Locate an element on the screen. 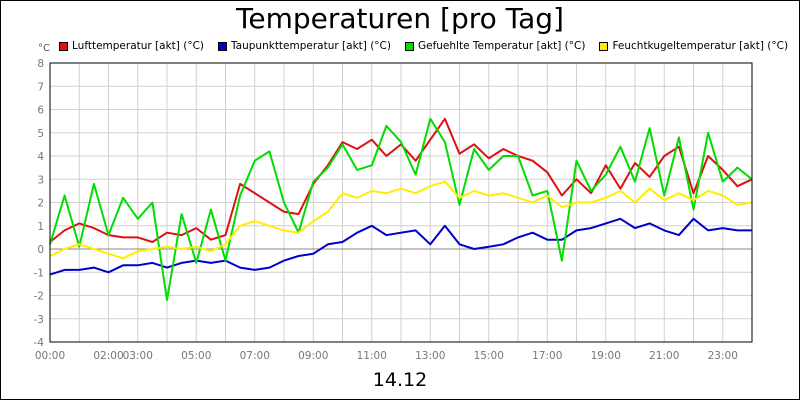 This screenshot has height=400, width=800. y-tick-label: 3 is located at coordinates (40, 180).